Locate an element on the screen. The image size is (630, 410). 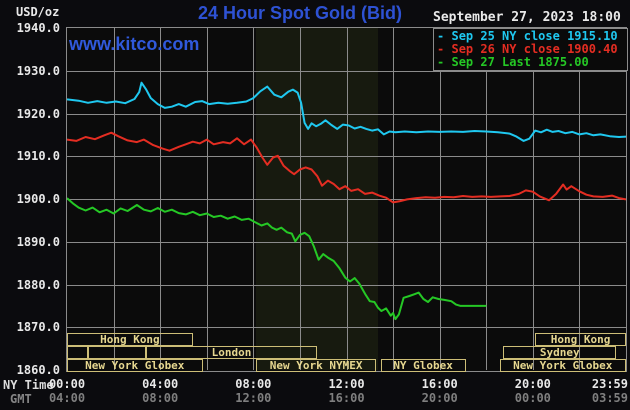
gmt-time-tick-1600: 16:00 is located at coordinates (346, 398).